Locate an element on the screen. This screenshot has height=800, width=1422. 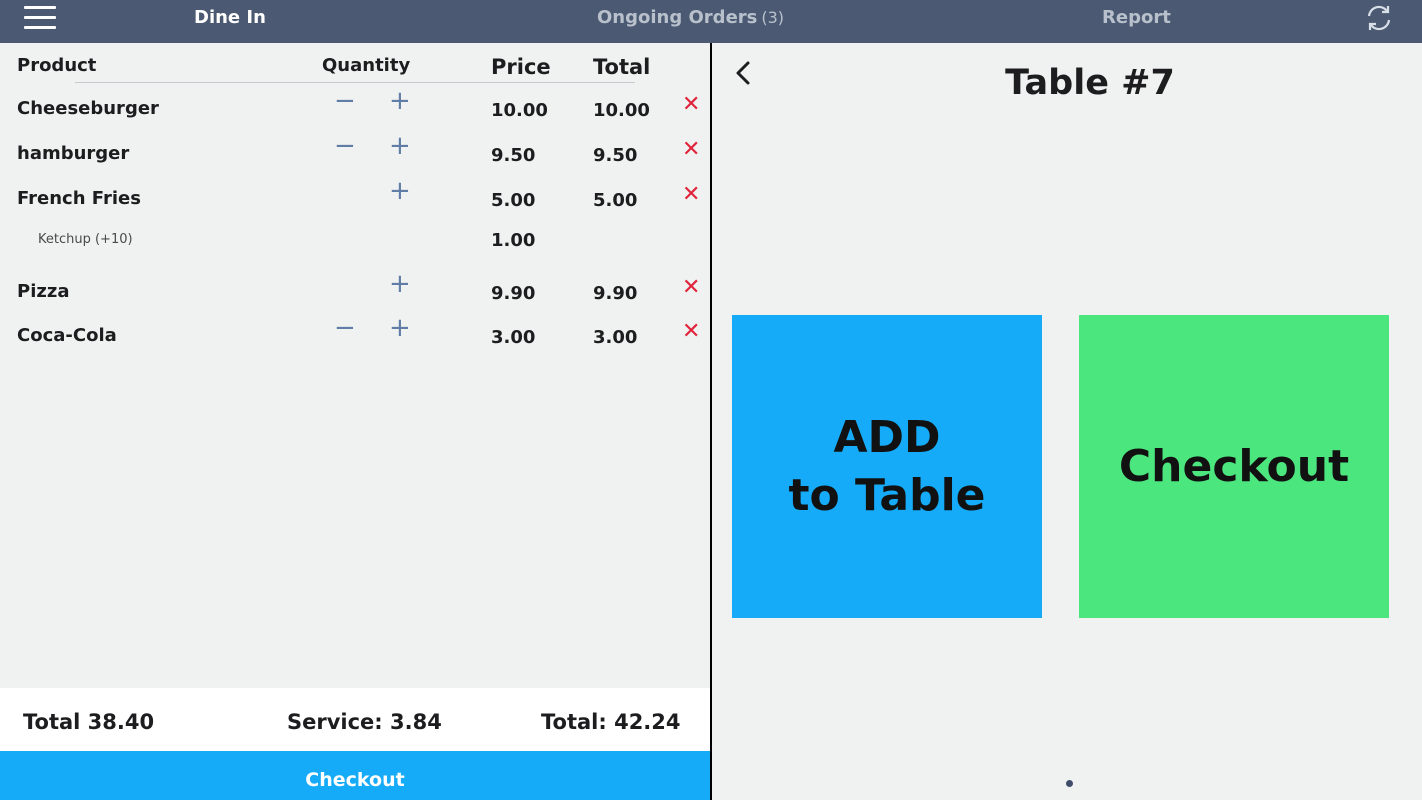
add-to-table-button: ADD to Table is located at coordinates (887, 466).